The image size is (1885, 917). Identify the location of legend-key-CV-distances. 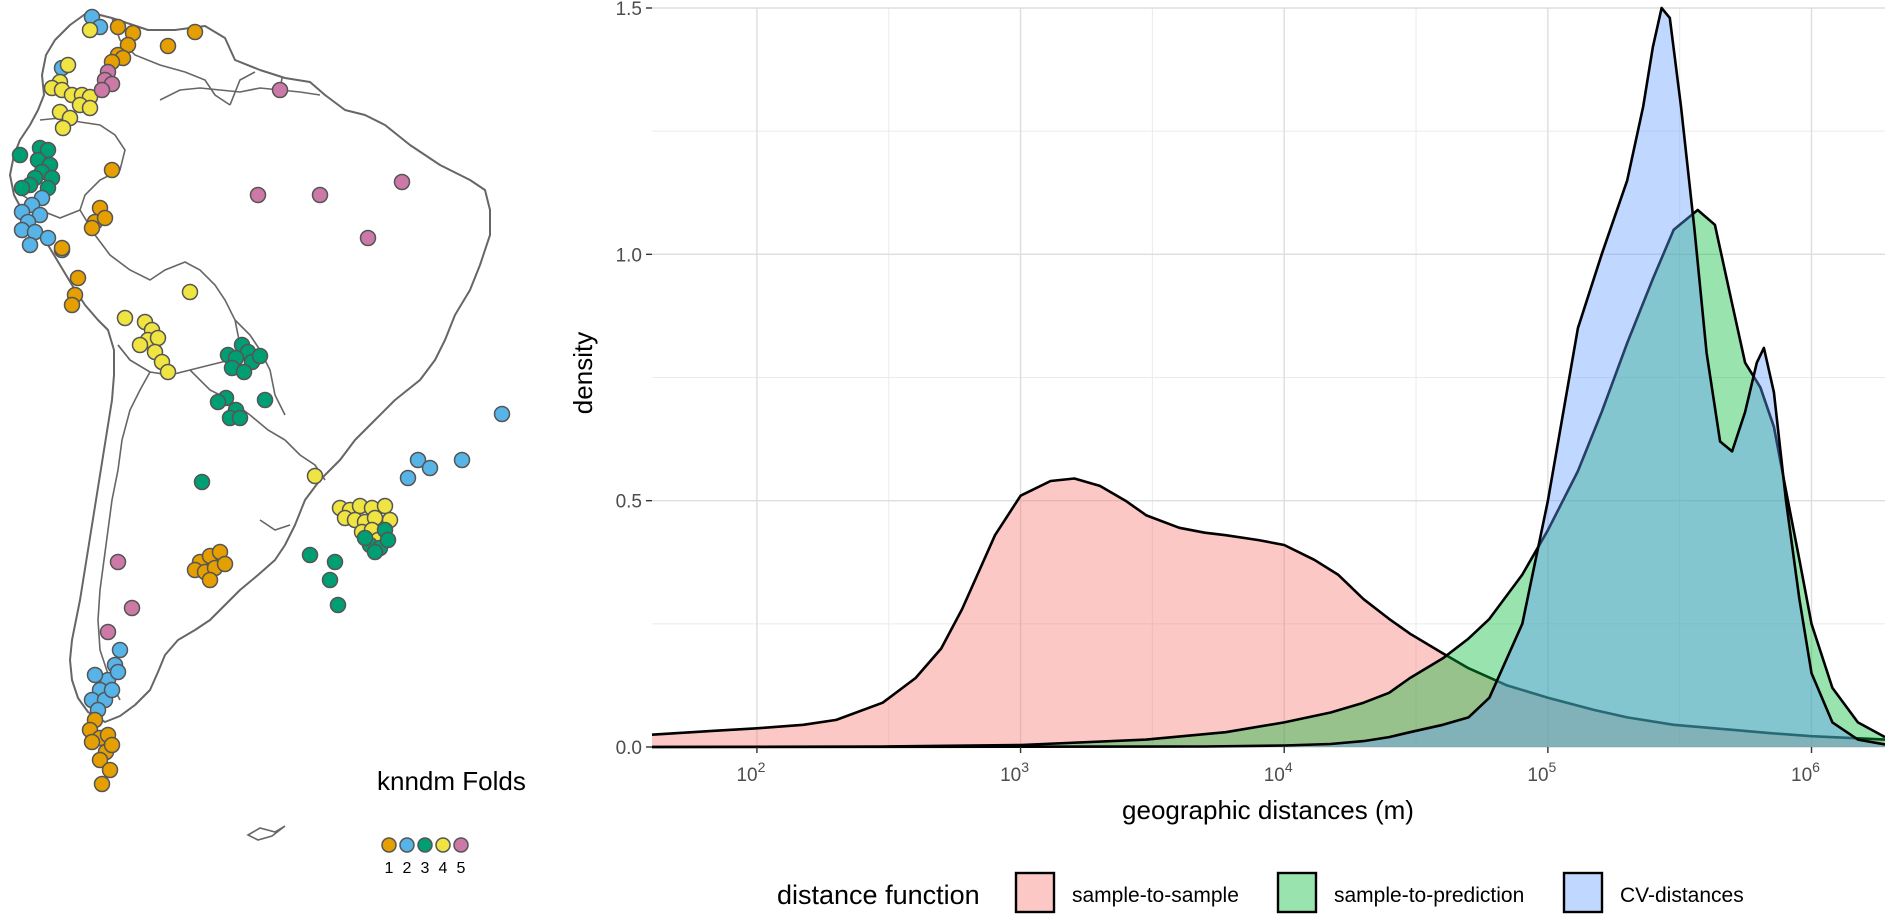
(1583, 892).